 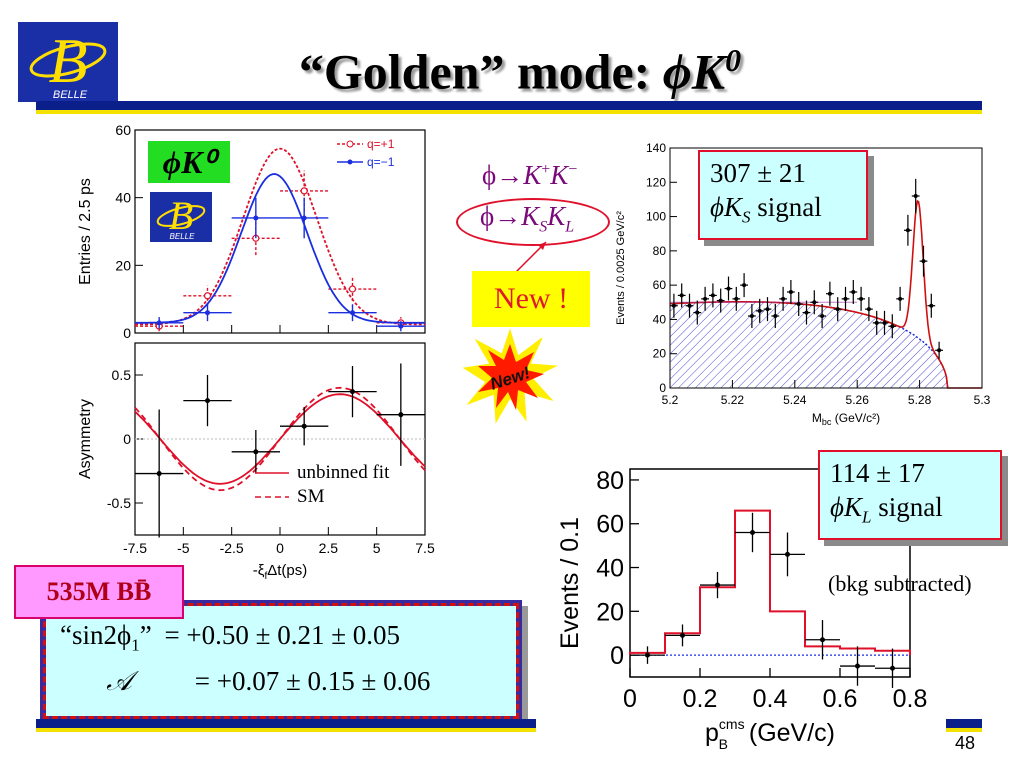 I want to click on y-tick-label: 100, so click(x=656, y=217).